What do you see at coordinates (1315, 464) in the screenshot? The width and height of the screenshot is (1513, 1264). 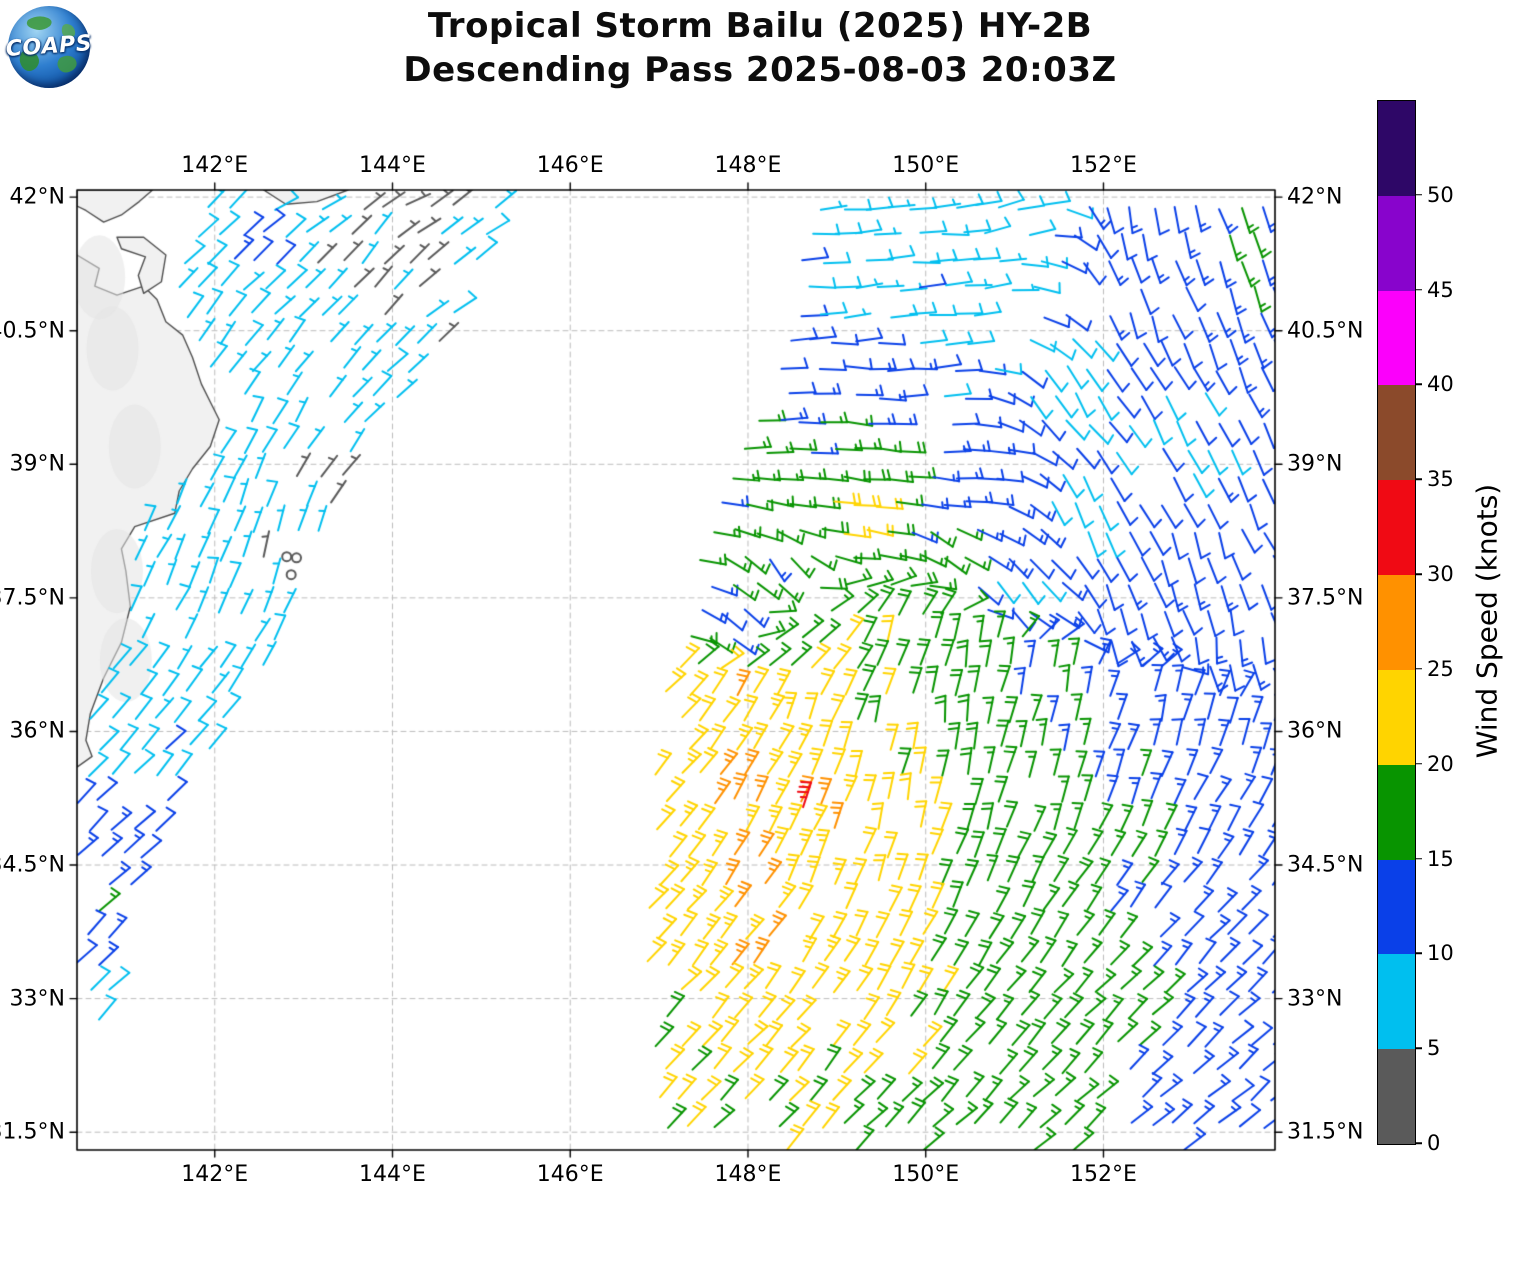 I see `y-tick-right: 39°N` at bounding box center [1315, 464].